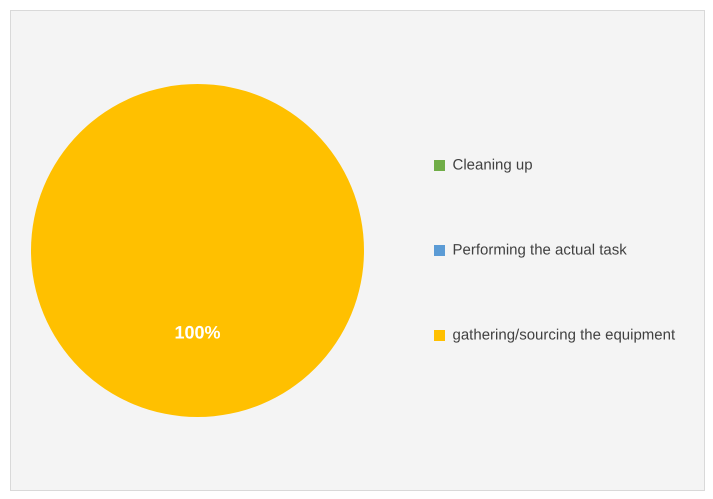 The image size is (713, 499). Describe the element at coordinates (564, 335) in the screenshot. I see `legend-label: gathering/sourcing the equipment` at that location.